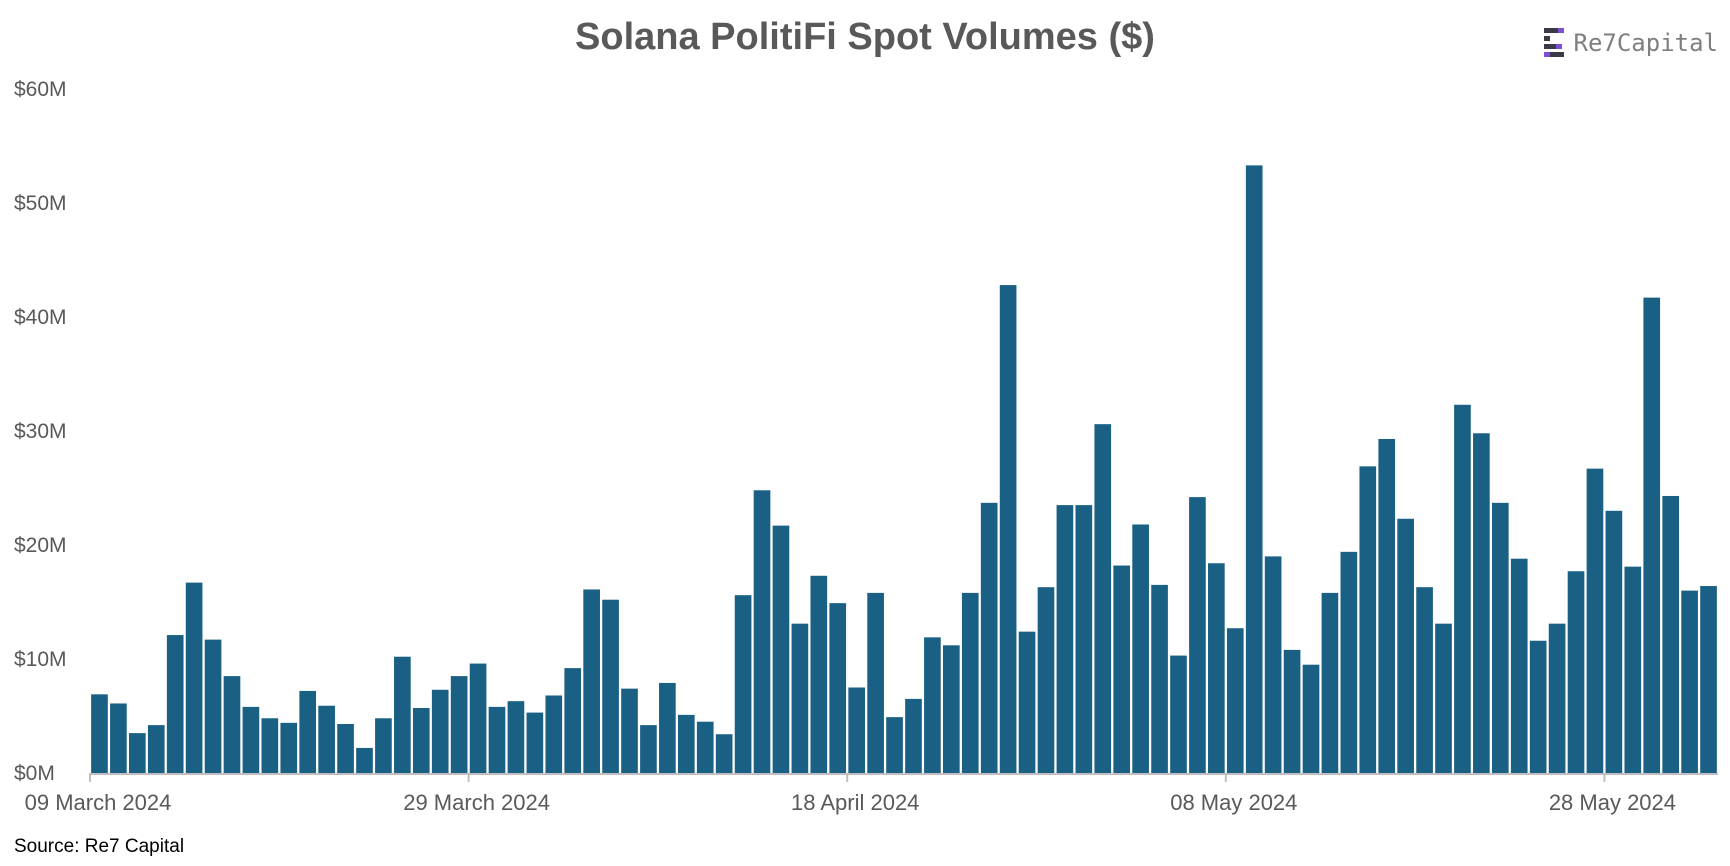  Describe the element at coordinates (1553, 42) in the screenshot. I see `re7-logo-icon` at that location.